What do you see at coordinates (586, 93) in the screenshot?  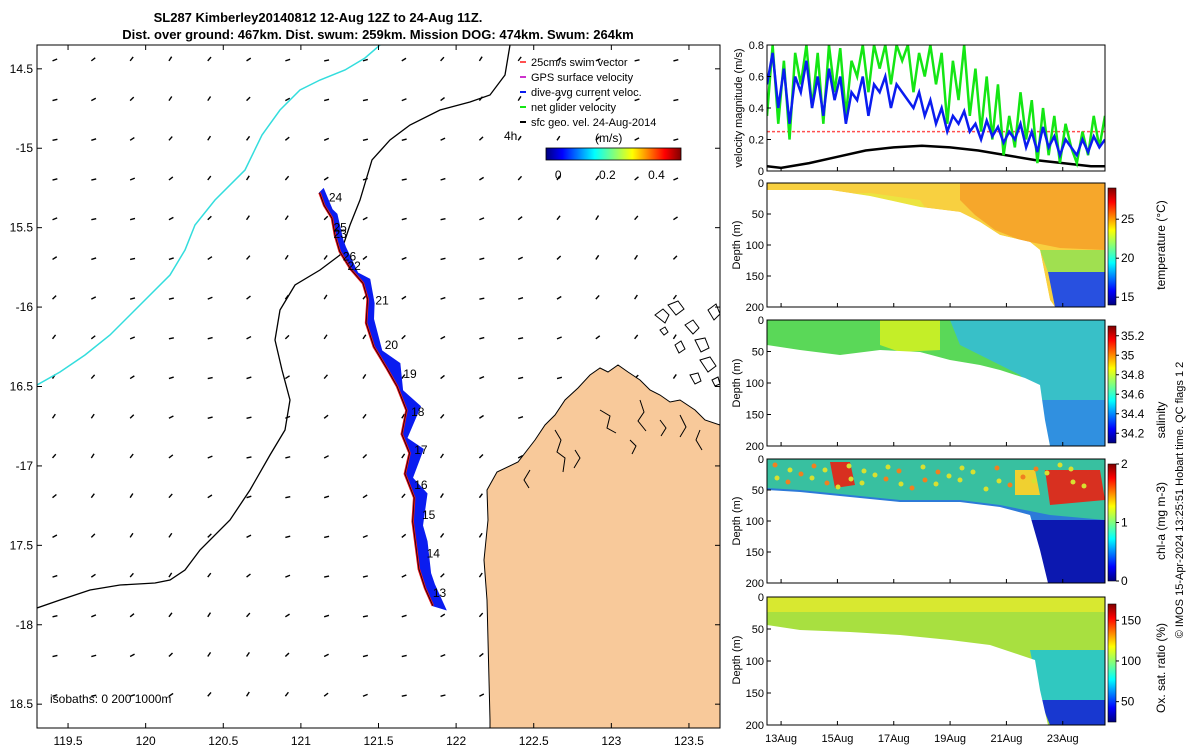 I see `legend-current: dive-avg current veloc.` at bounding box center [586, 93].